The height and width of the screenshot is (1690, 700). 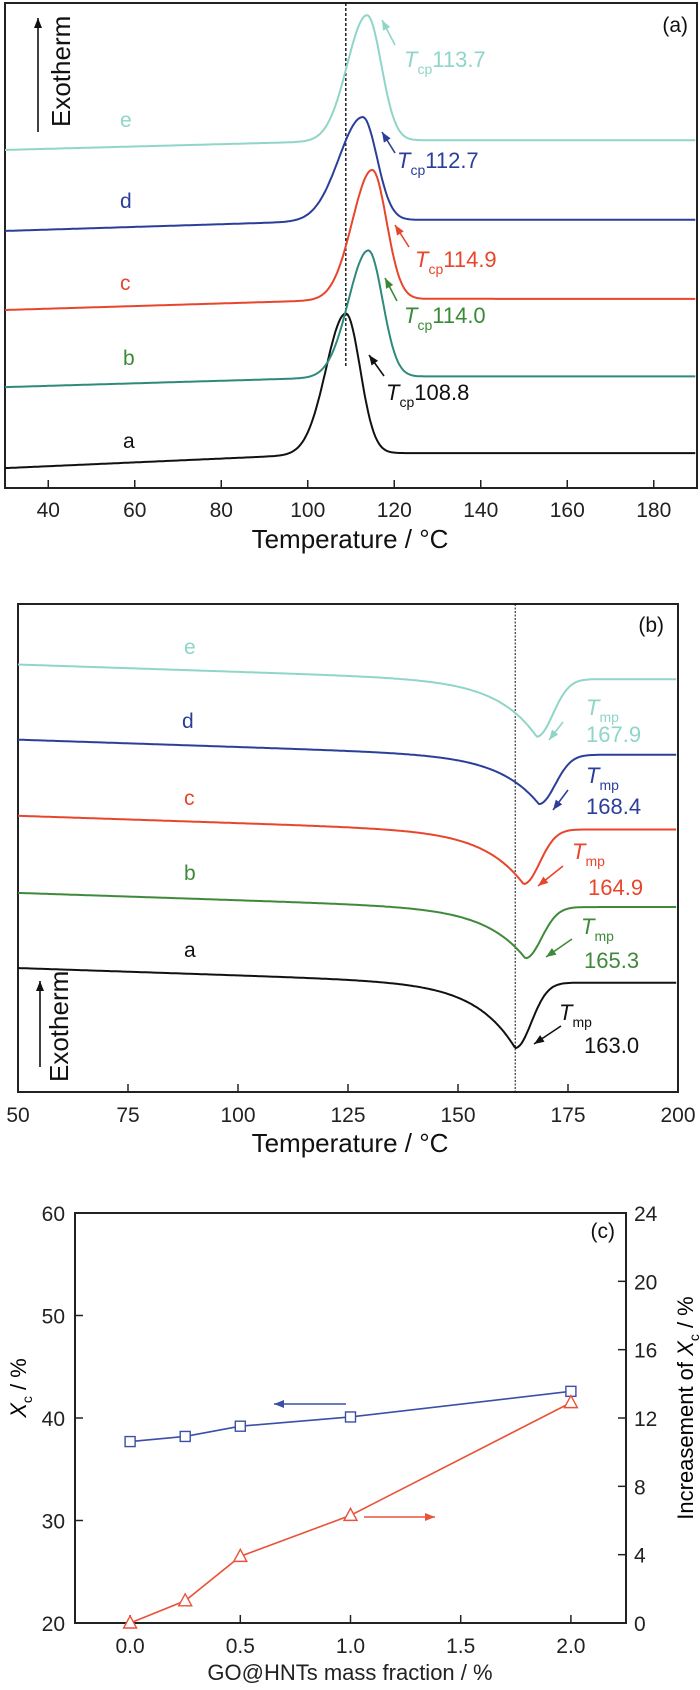 What do you see at coordinates (127, 1115) in the screenshot?
I see `x-tick-label: 75` at bounding box center [127, 1115].